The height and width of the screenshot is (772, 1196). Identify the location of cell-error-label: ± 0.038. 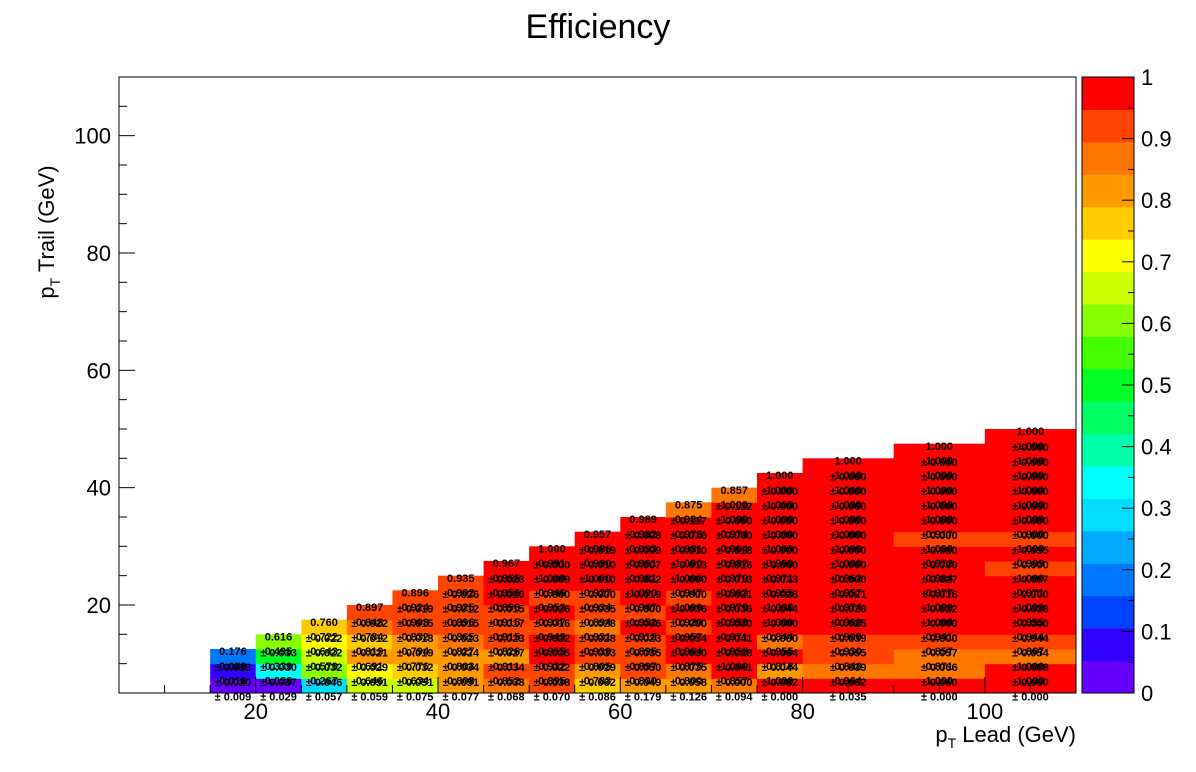
(506, 683).